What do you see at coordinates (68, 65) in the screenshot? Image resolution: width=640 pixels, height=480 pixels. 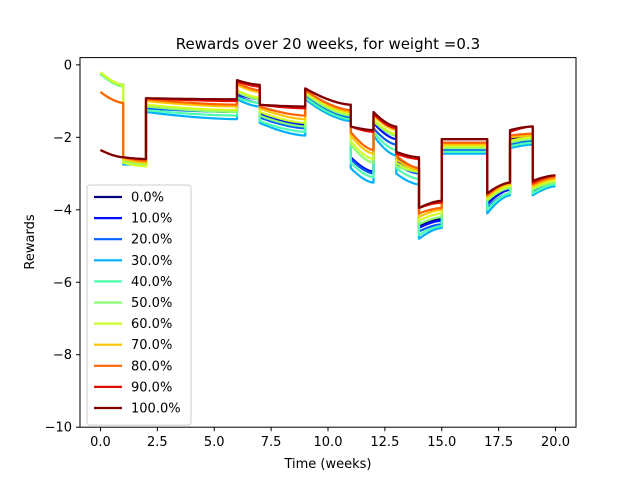 I see `y-tick-label: 0` at bounding box center [68, 65].